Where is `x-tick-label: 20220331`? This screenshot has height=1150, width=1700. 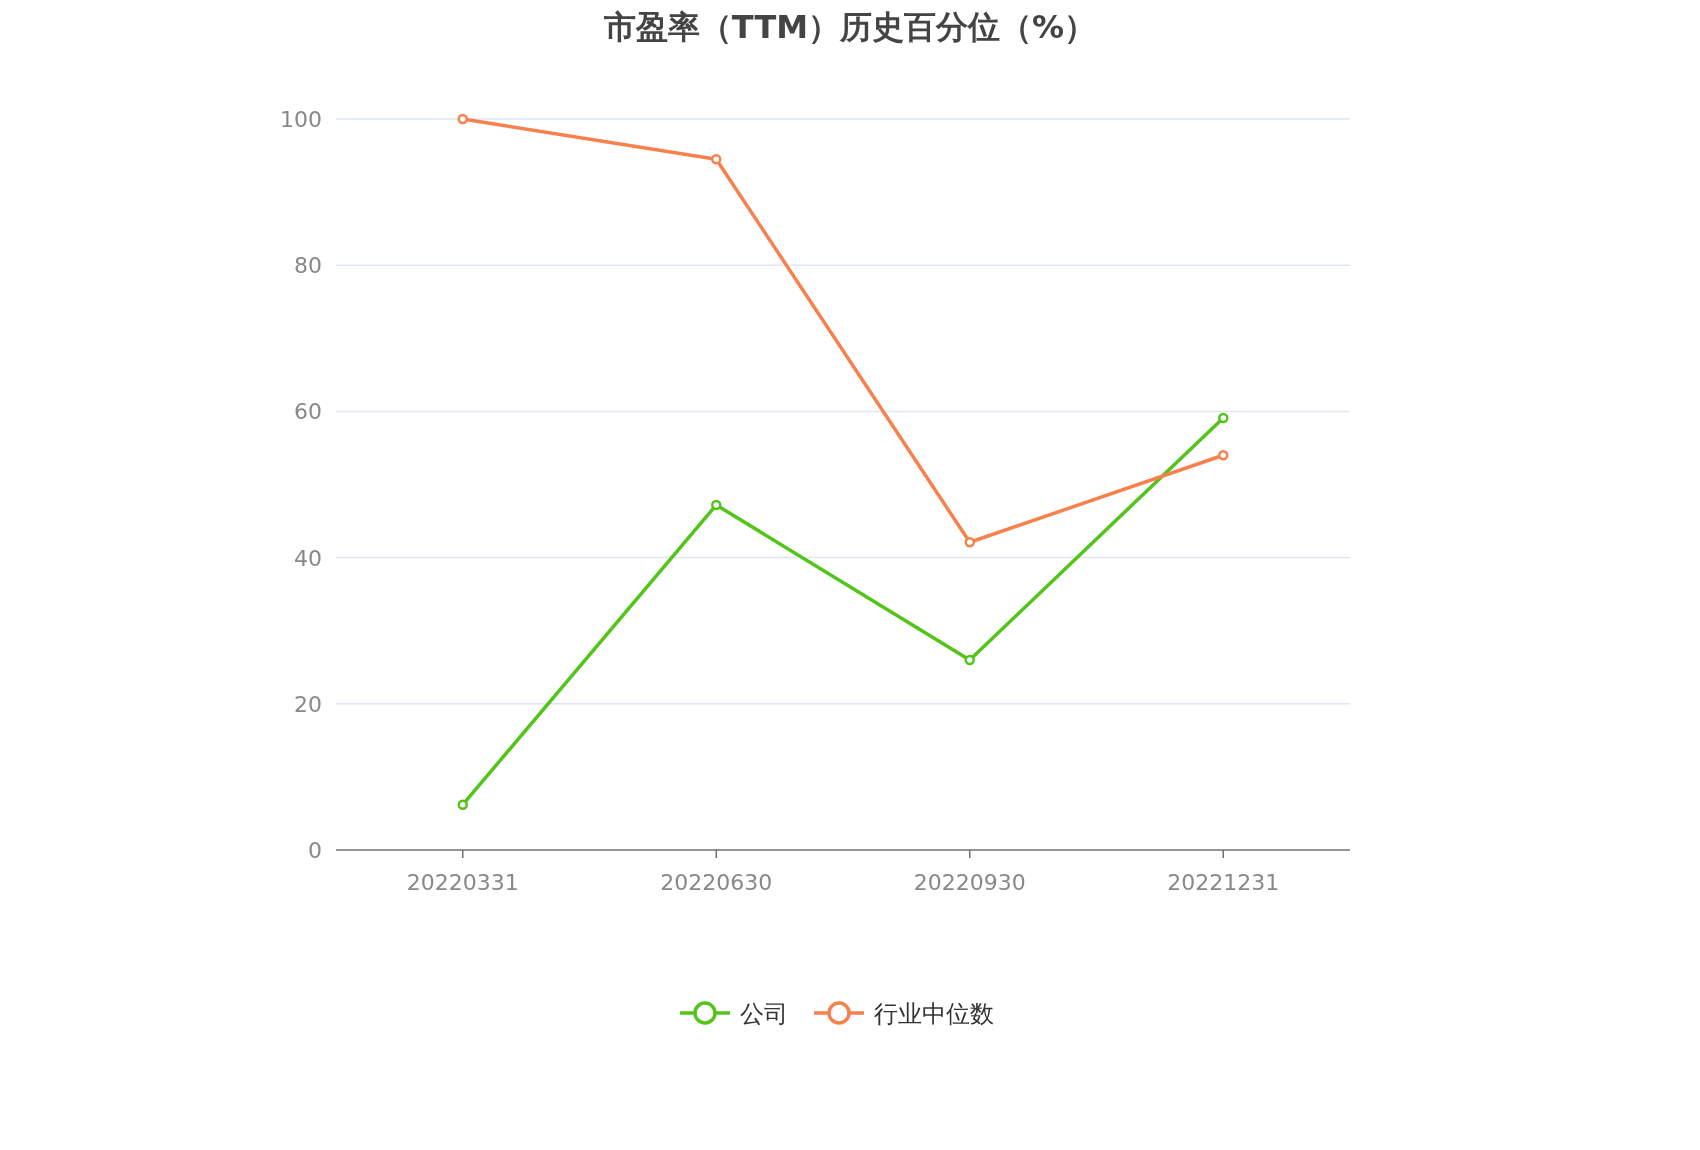 x-tick-label: 20220331 is located at coordinates (462, 882).